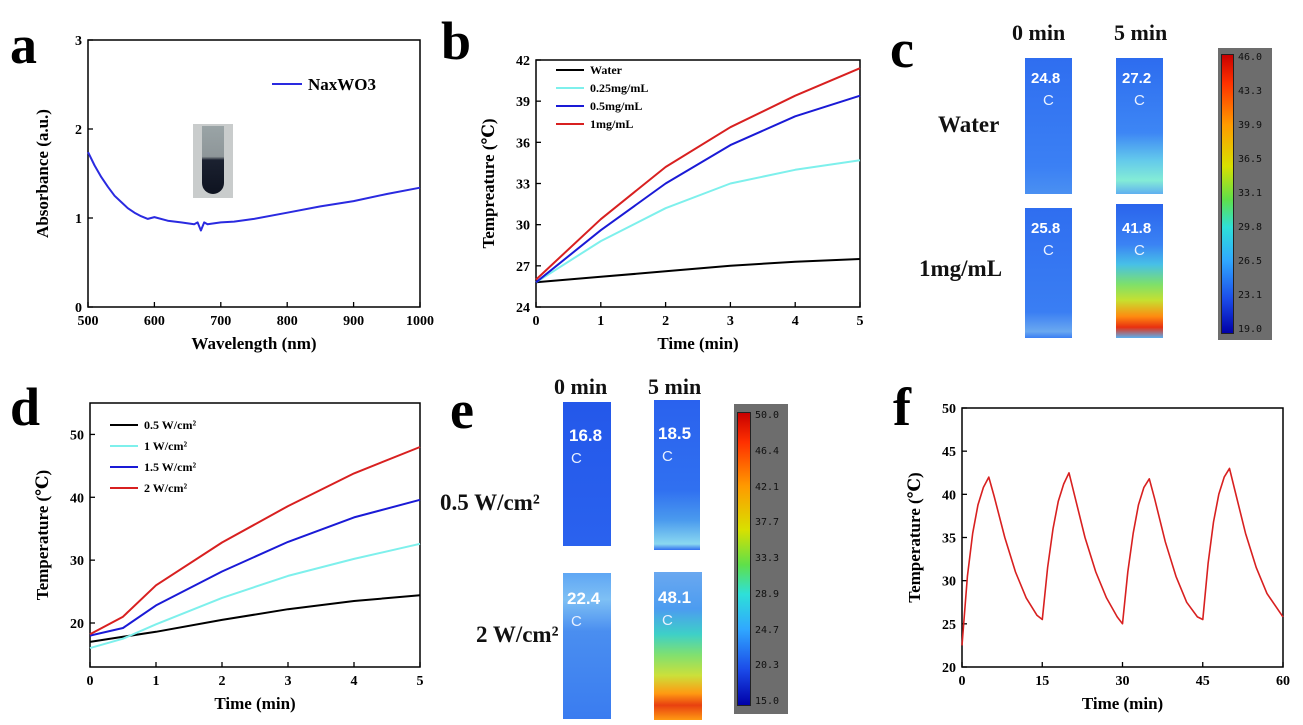 The height and width of the screenshot is (725, 1303). Describe the element at coordinates (78, 219) in the screenshot. I see `a-y-tick-label: 1` at that location.